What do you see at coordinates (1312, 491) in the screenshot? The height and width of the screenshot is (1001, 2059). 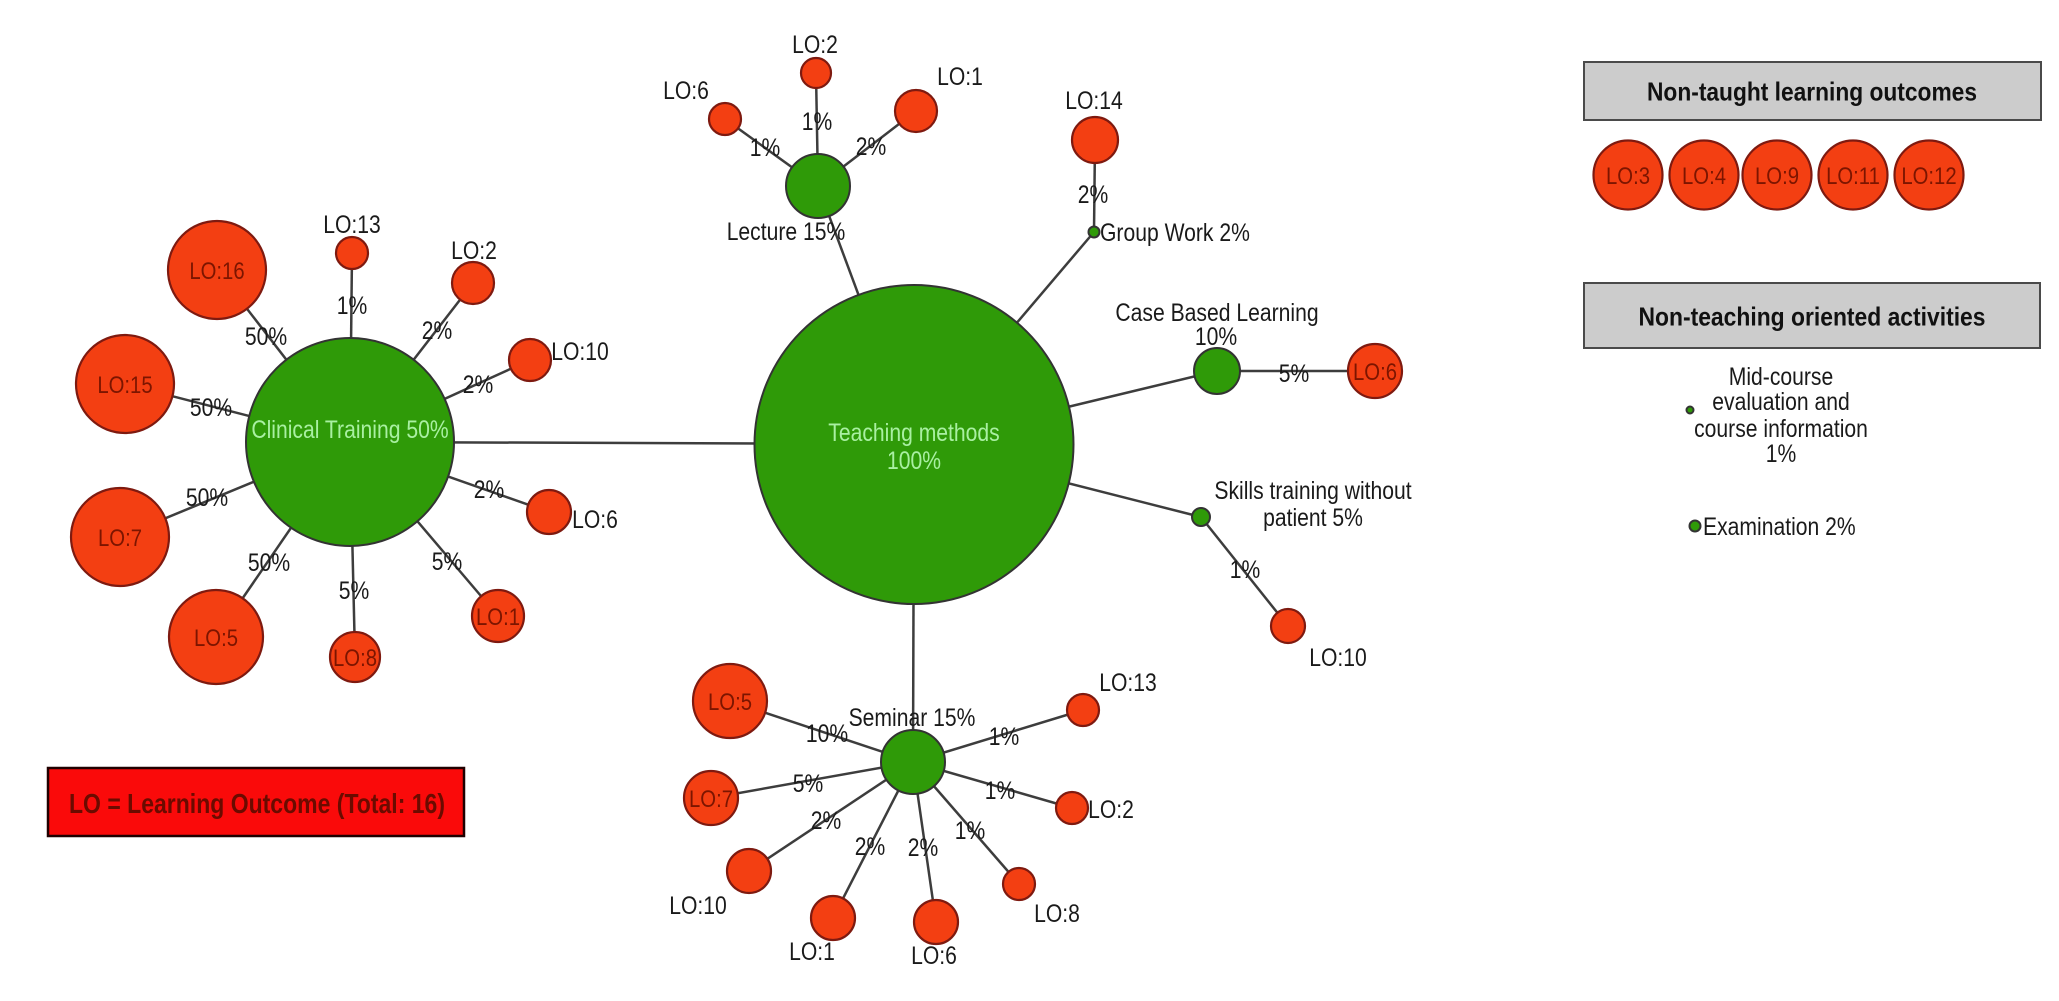 I see `svg-text: Skills training without` at bounding box center [1312, 491].